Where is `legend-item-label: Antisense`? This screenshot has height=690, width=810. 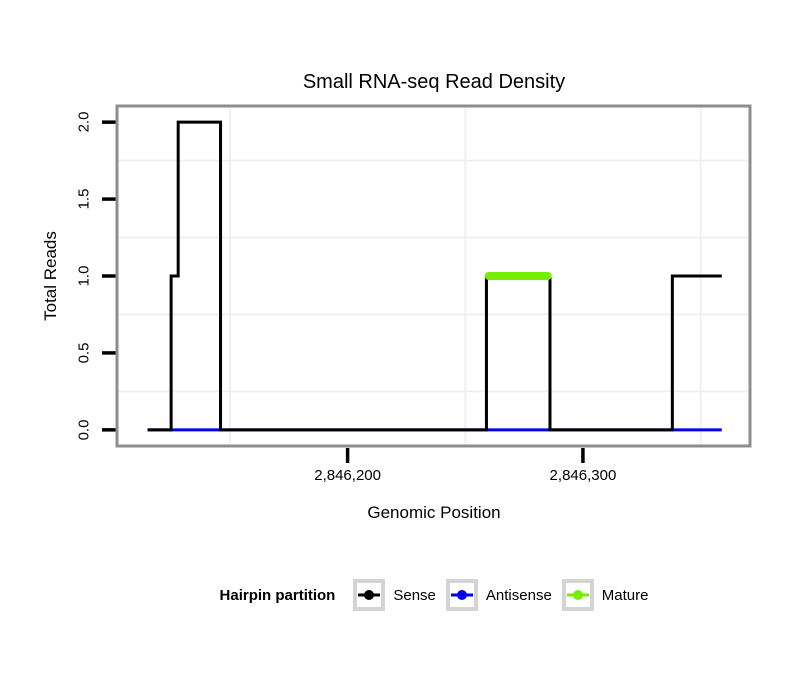 legend-item-label: Antisense is located at coordinates (518, 595).